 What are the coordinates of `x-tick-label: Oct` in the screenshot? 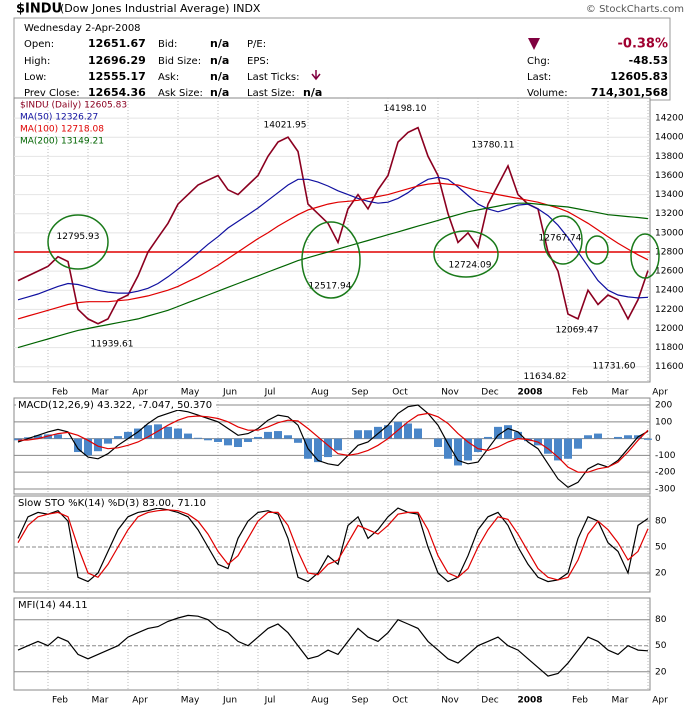 It's located at (400, 393).